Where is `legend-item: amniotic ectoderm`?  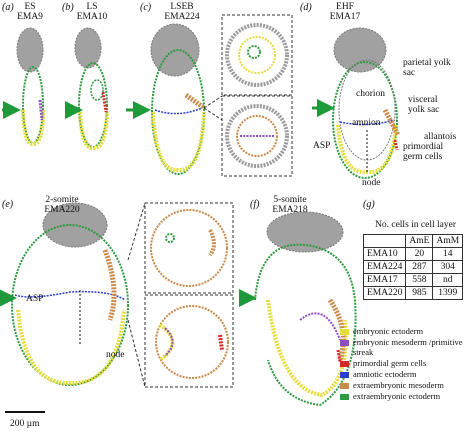 legend-item: amniotic ectoderm is located at coordinates (407, 374).